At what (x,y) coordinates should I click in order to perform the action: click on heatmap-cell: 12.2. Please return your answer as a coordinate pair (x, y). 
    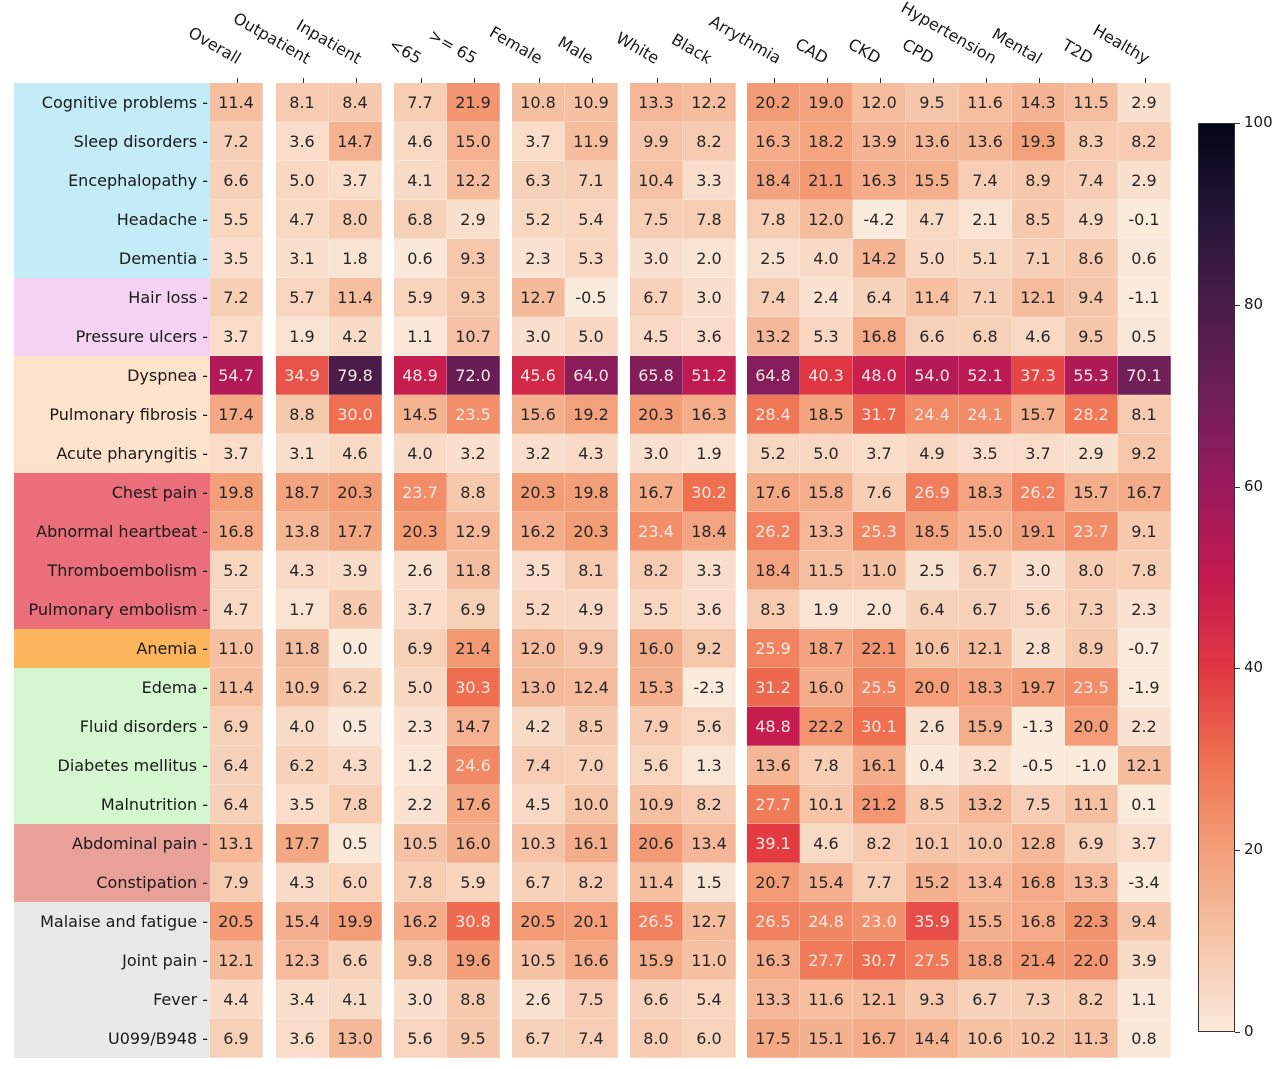
    Looking at the image, I should click on (473, 180).